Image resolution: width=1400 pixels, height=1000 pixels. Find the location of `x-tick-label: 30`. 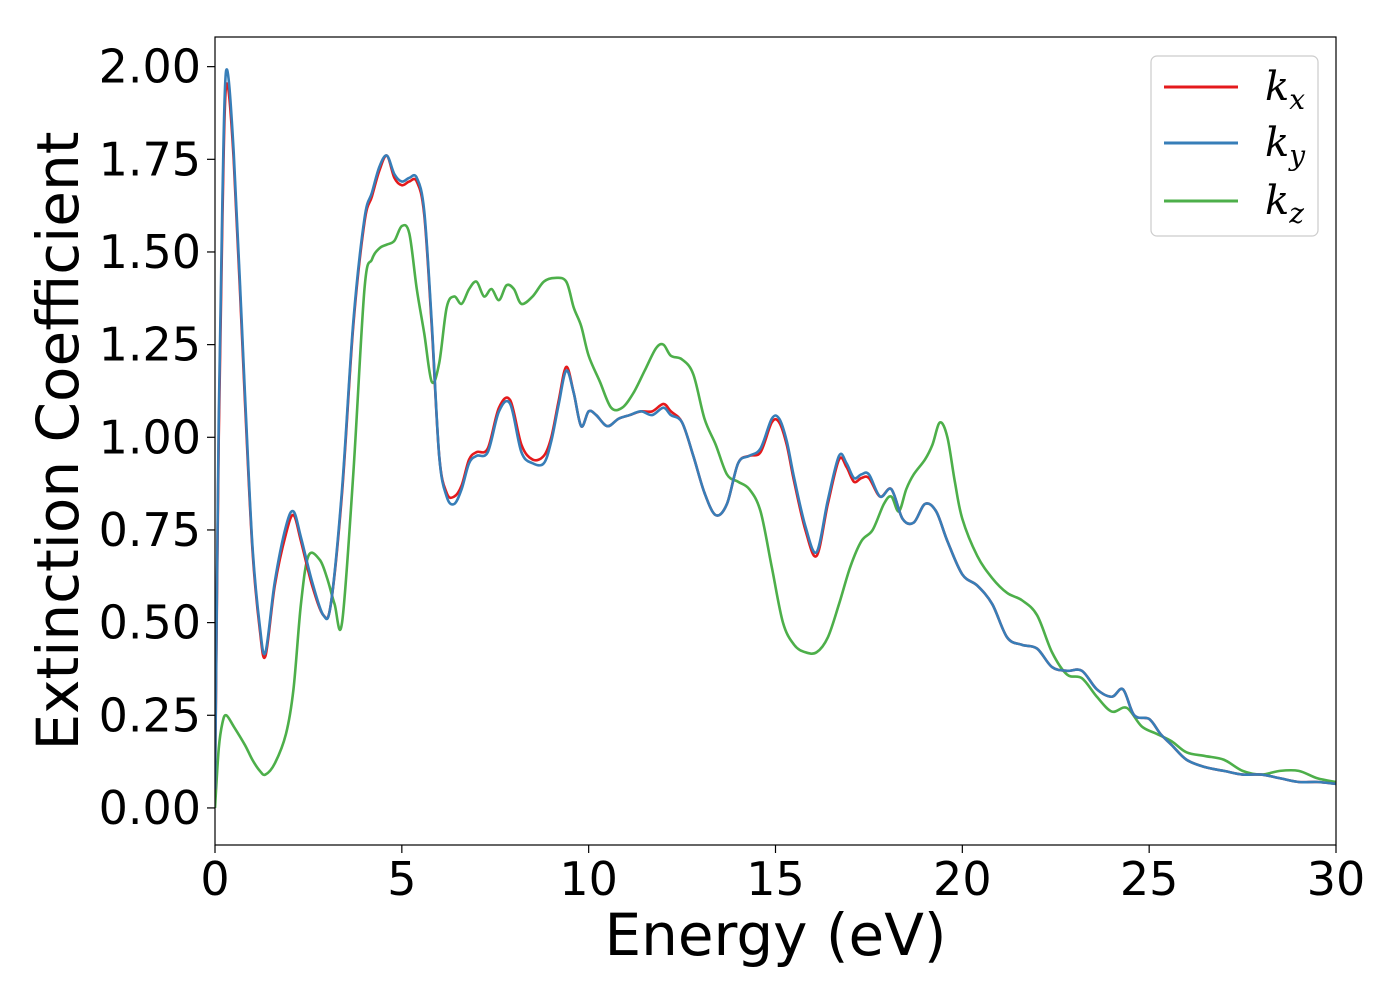

x-tick-label: 30 is located at coordinates (1336, 879).